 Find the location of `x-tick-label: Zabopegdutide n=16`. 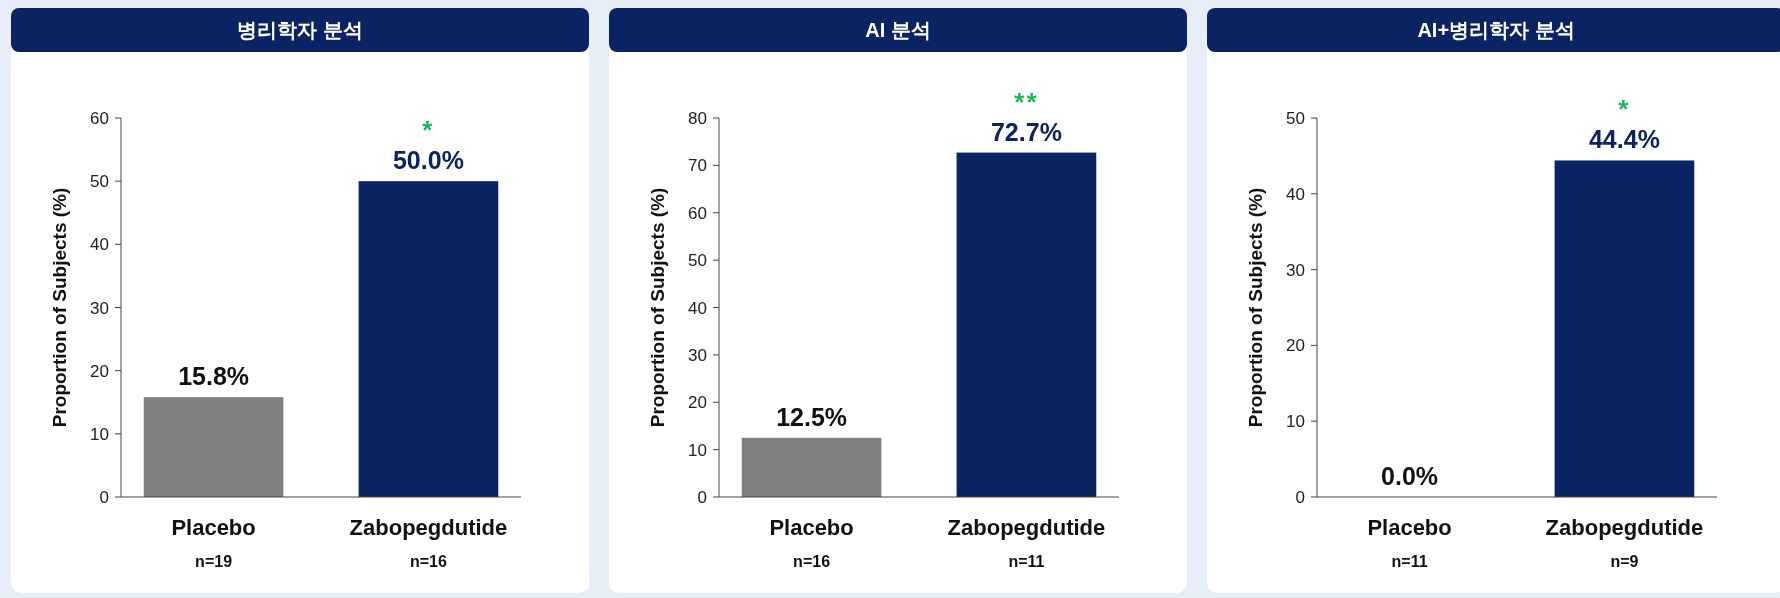

x-tick-label: Zabopegdutide n=16 is located at coordinates (428, 542).